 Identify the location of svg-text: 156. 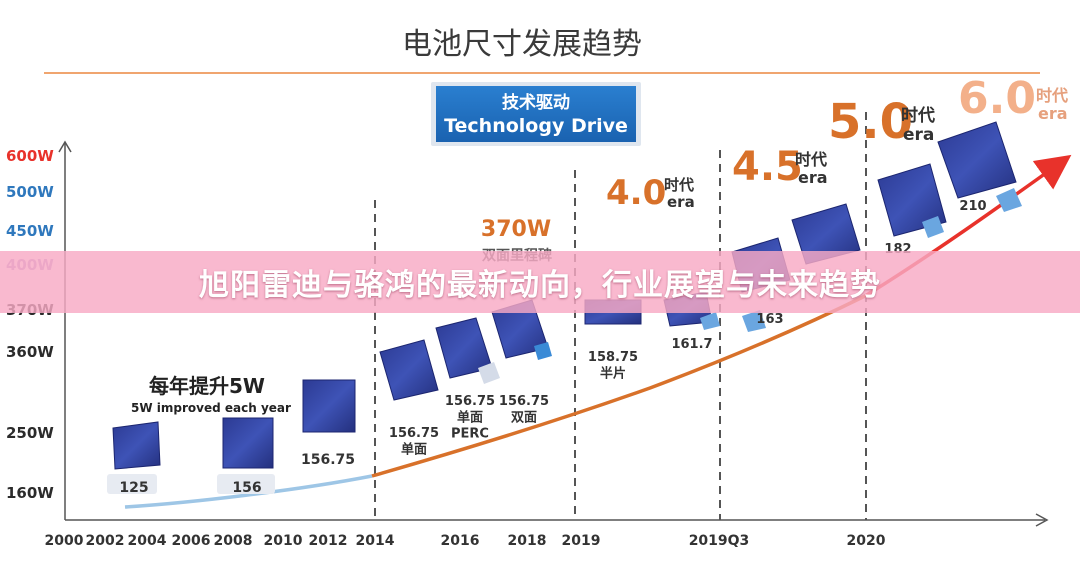
(246, 488).